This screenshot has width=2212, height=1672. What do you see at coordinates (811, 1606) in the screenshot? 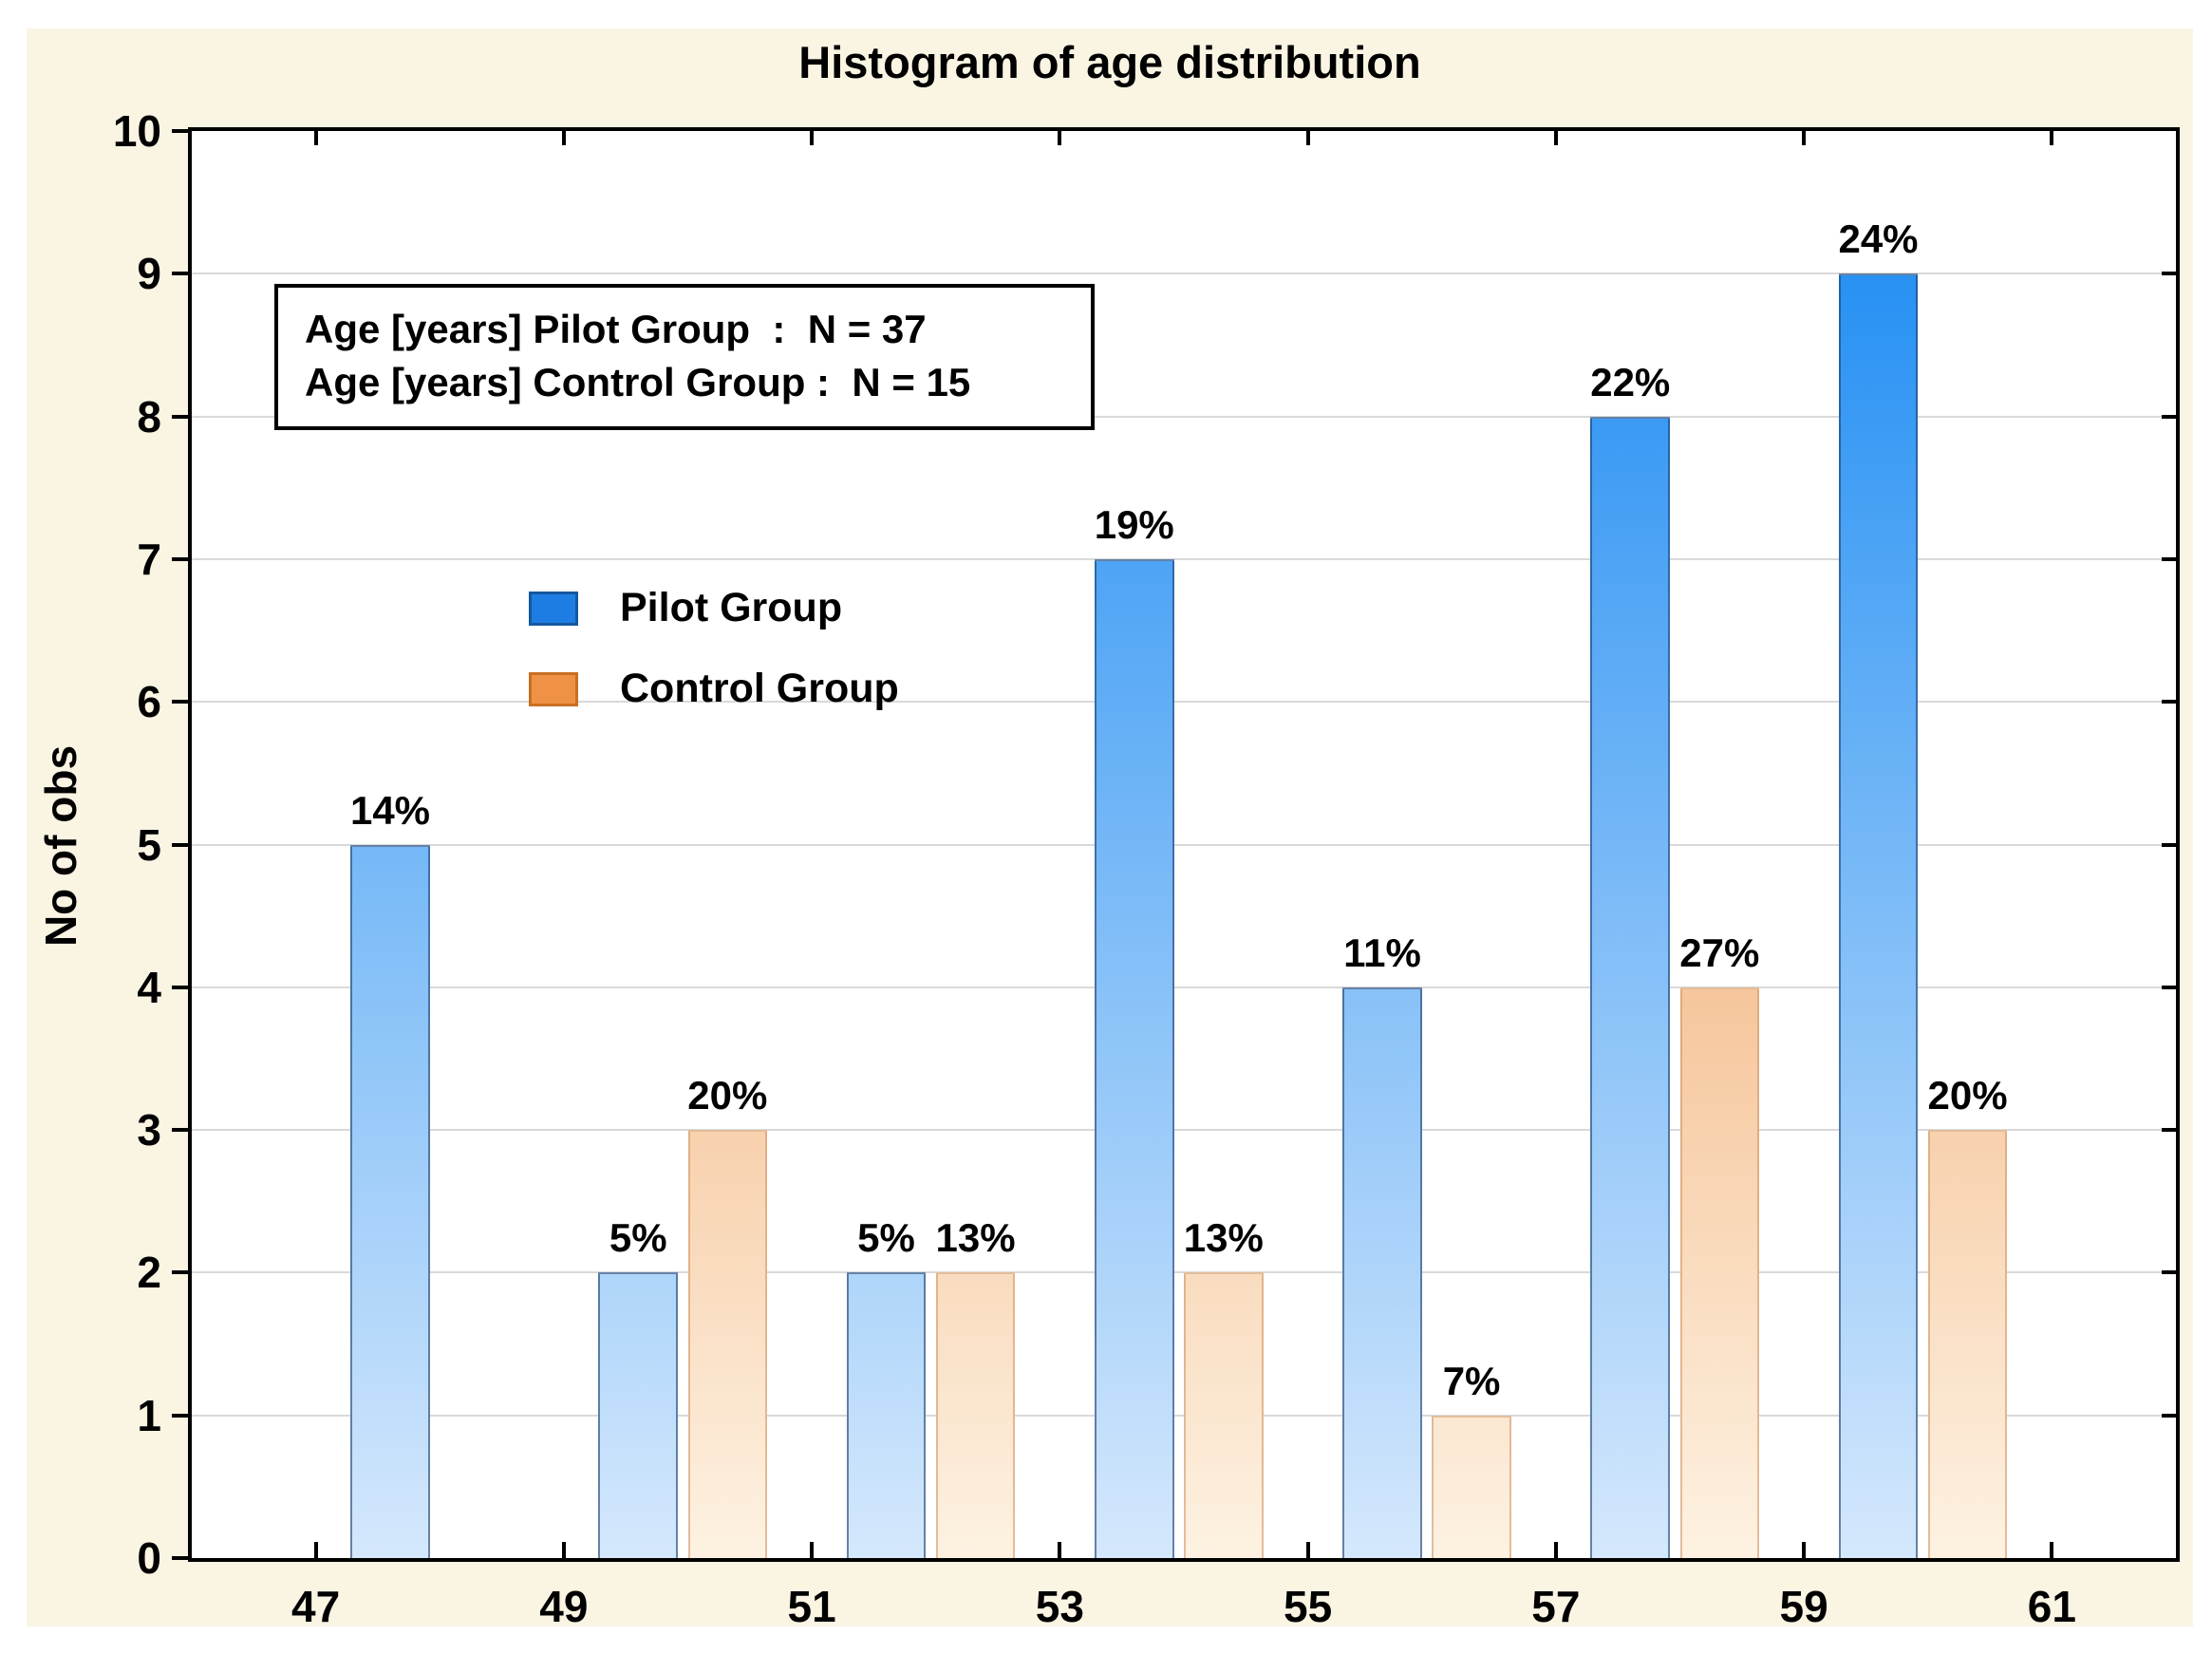
I see `x-axis-tick-label-51: 51` at bounding box center [811, 1606].